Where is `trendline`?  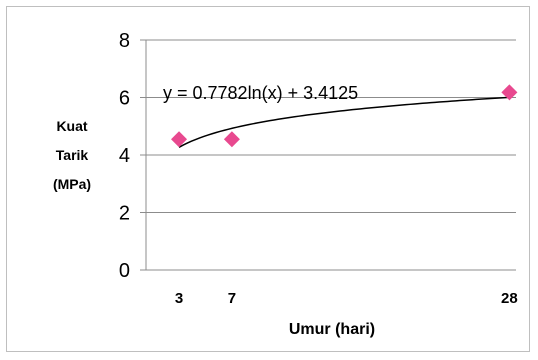
trendline is located at coordinates (344, 122).